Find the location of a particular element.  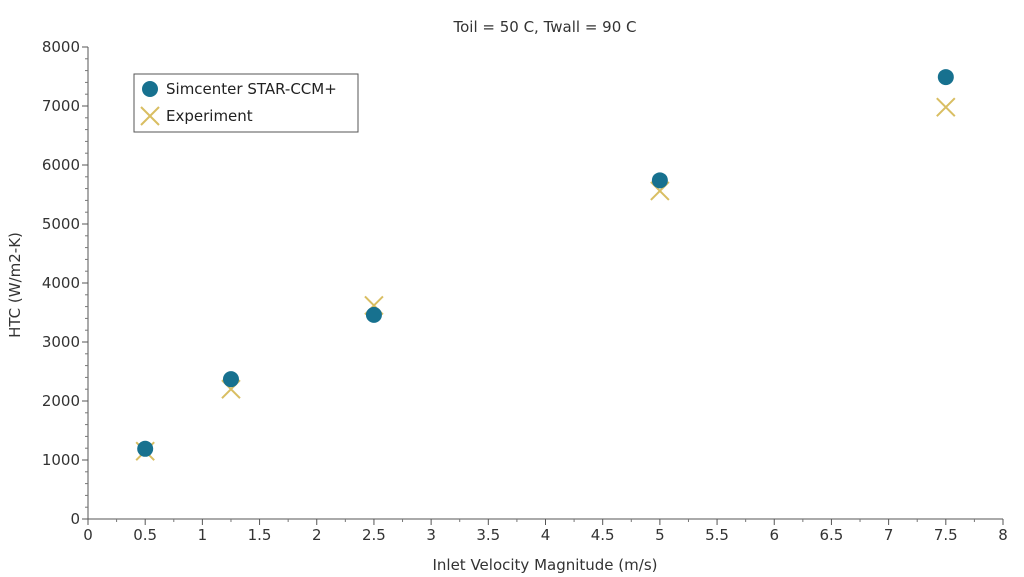

legend-label-simcenter: Simcenter STAR-CCM+ is located at coordinates (251, 89).